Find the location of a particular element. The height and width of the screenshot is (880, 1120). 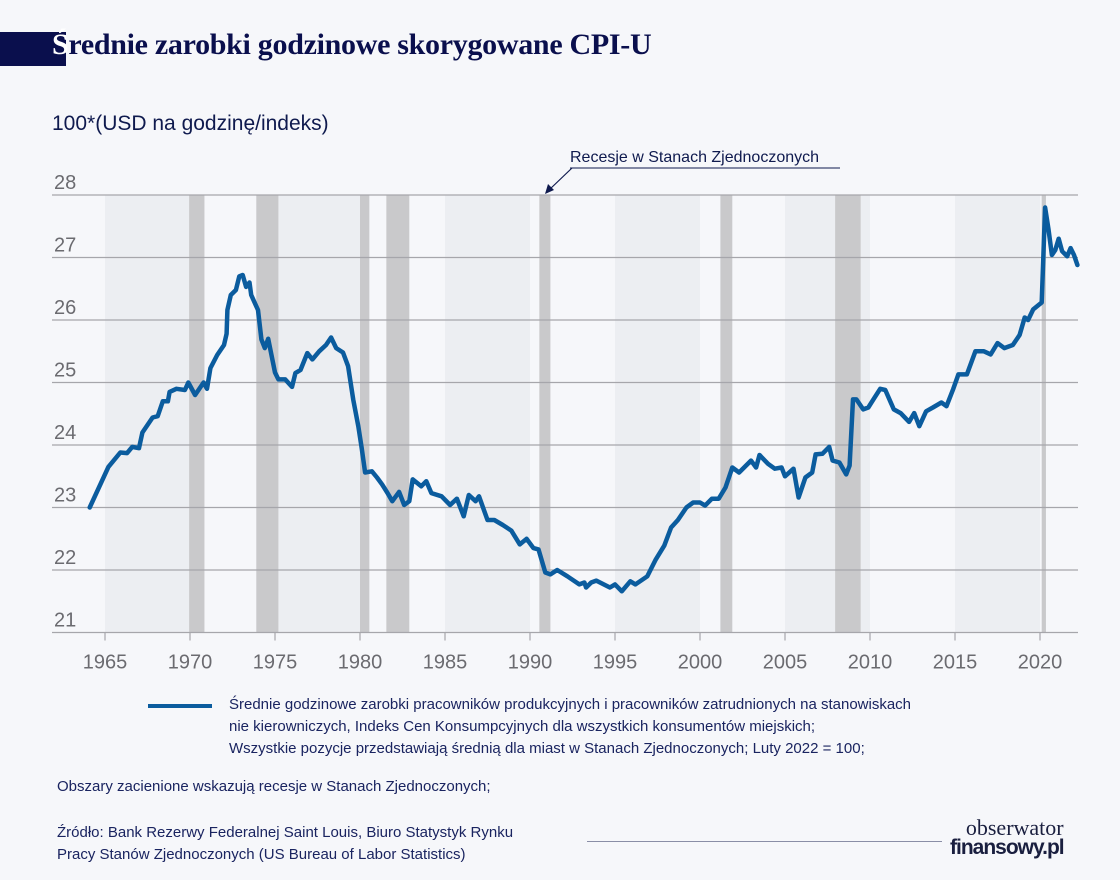

y-tick-label: 23 is located at coordinates (65, 496).